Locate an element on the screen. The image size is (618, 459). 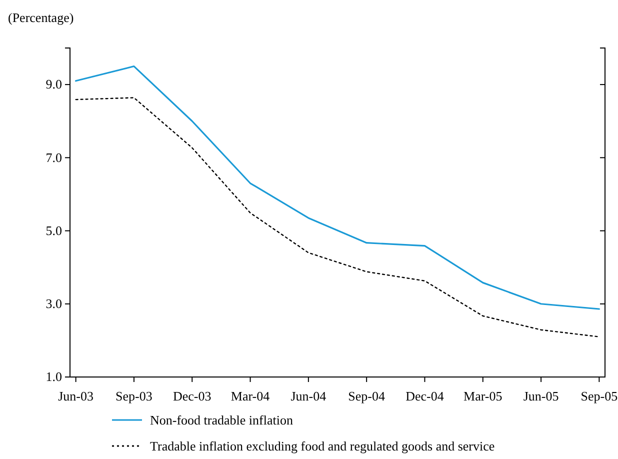
y-tick-label: 7.0 is located at coordinates (54, 157).